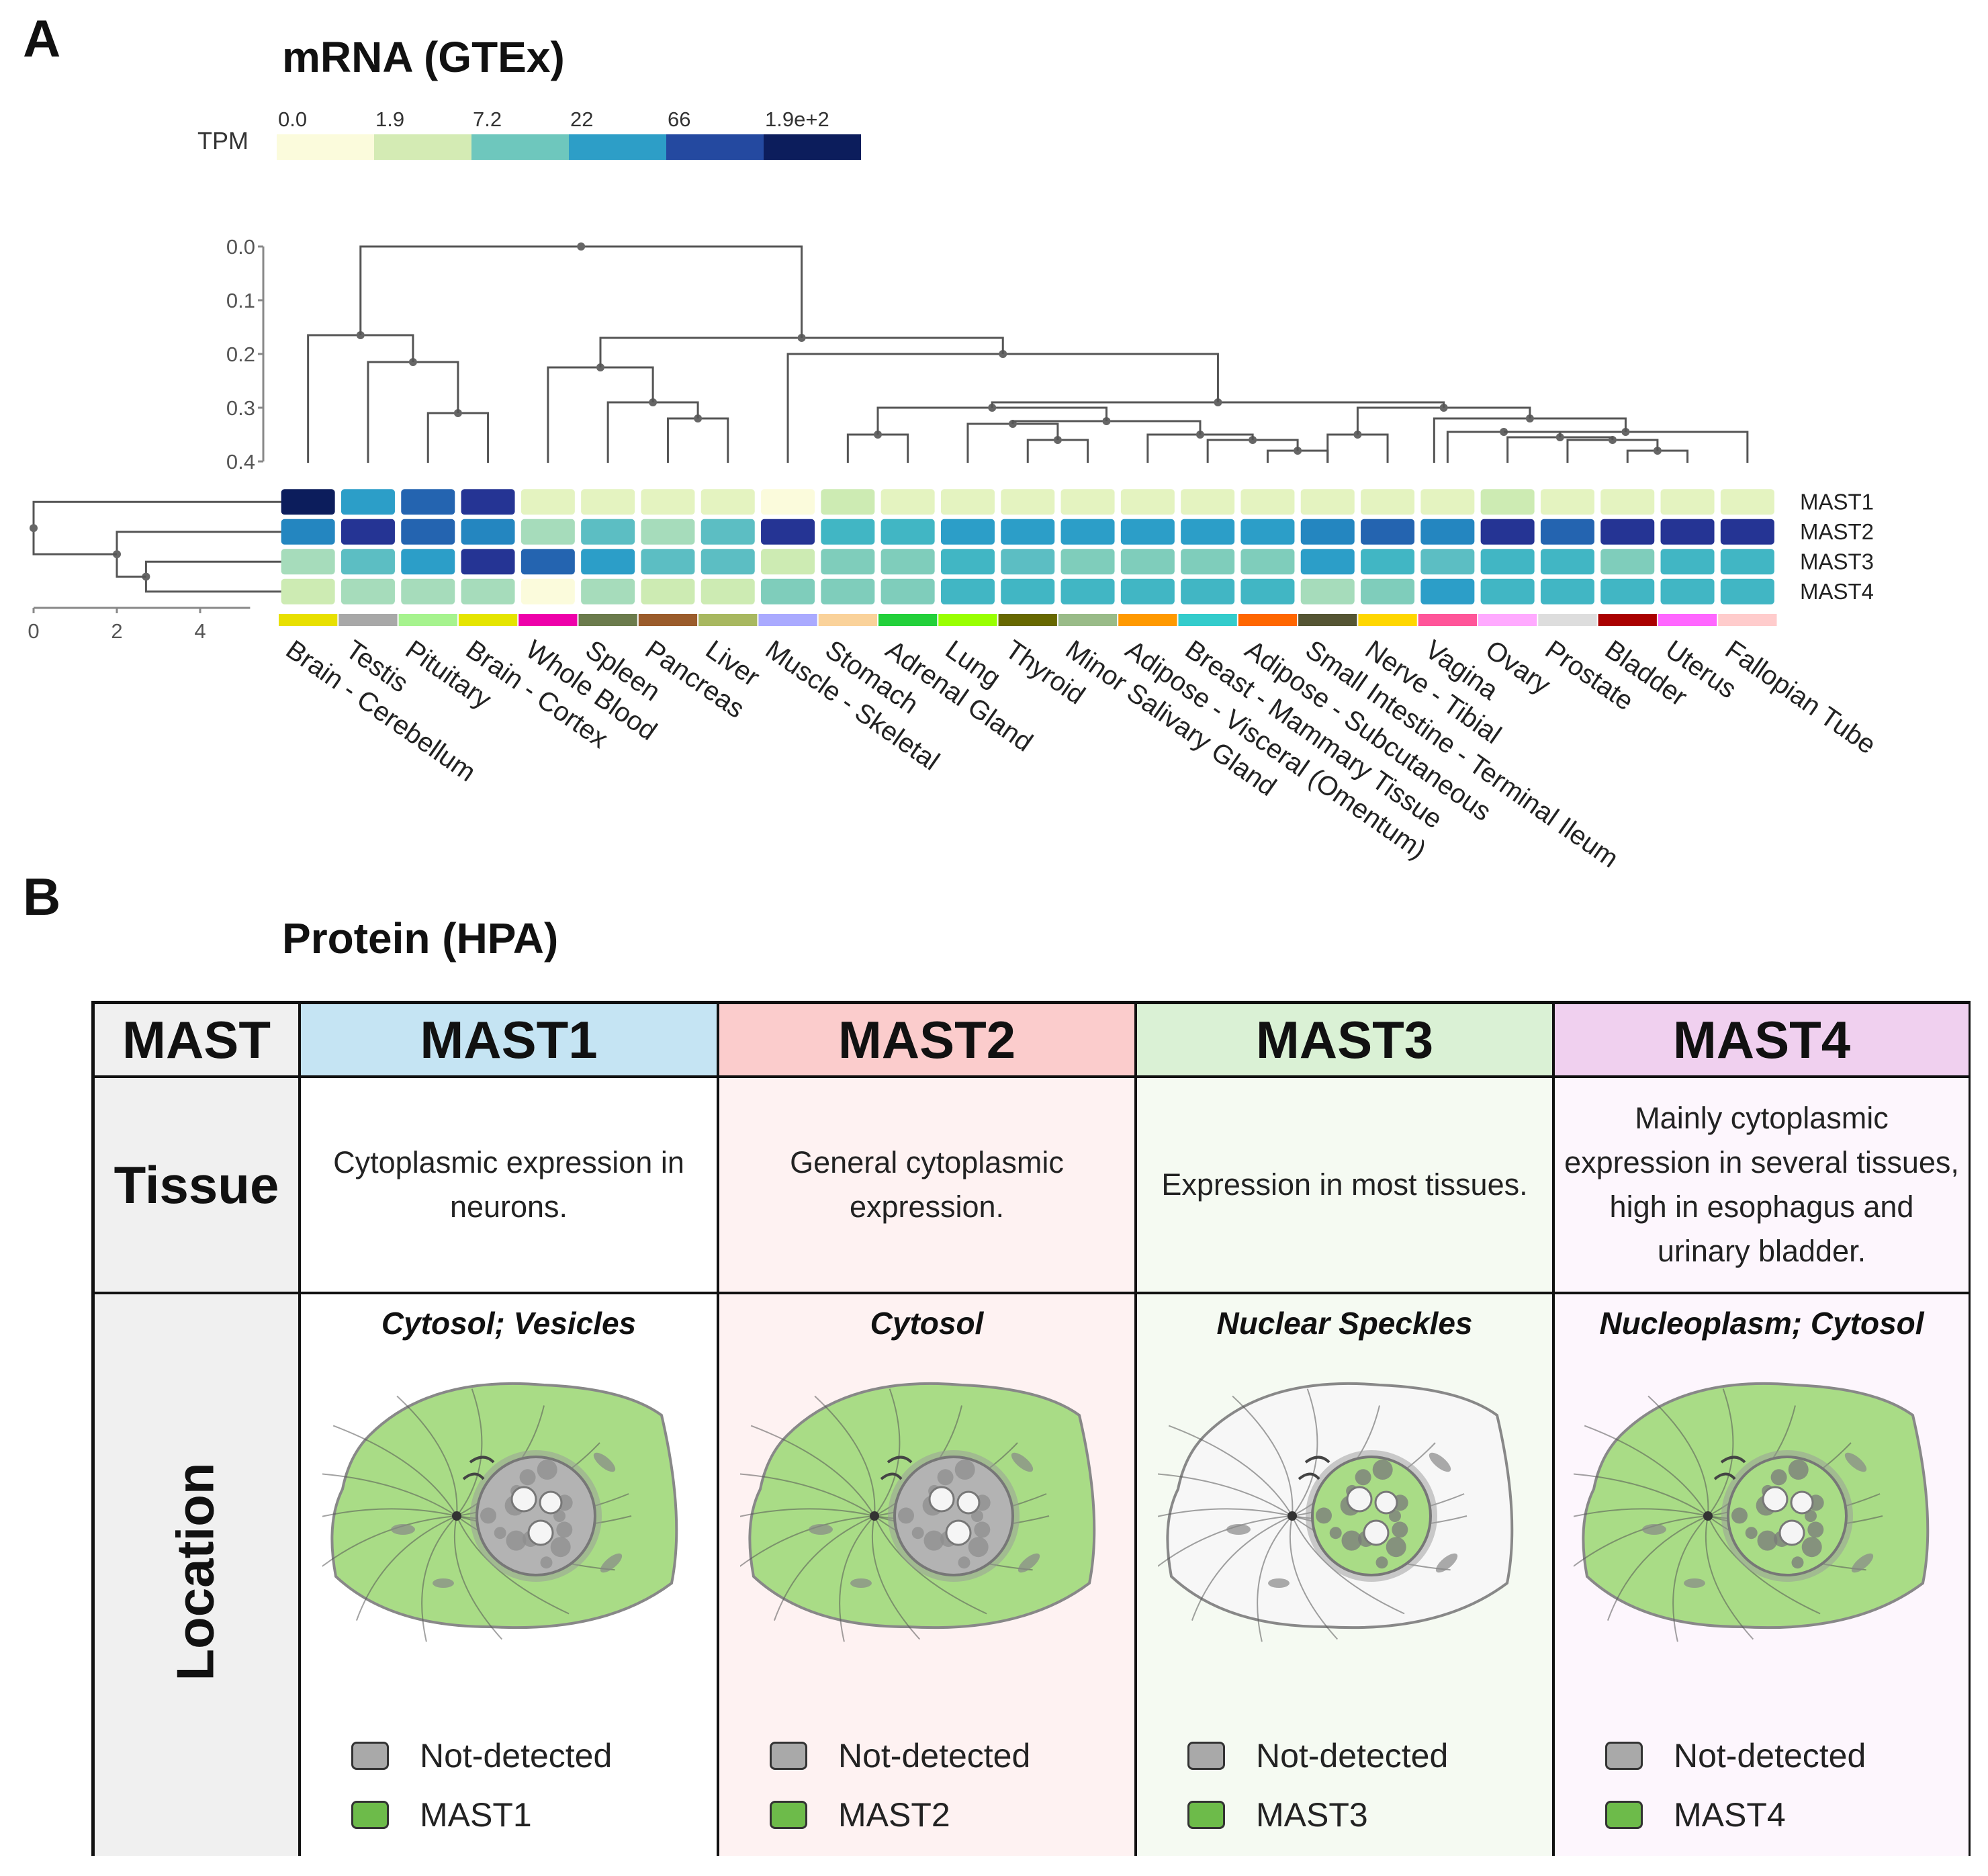  I want to click on legend-not-detected: Not-detected, so click(900, 1755).